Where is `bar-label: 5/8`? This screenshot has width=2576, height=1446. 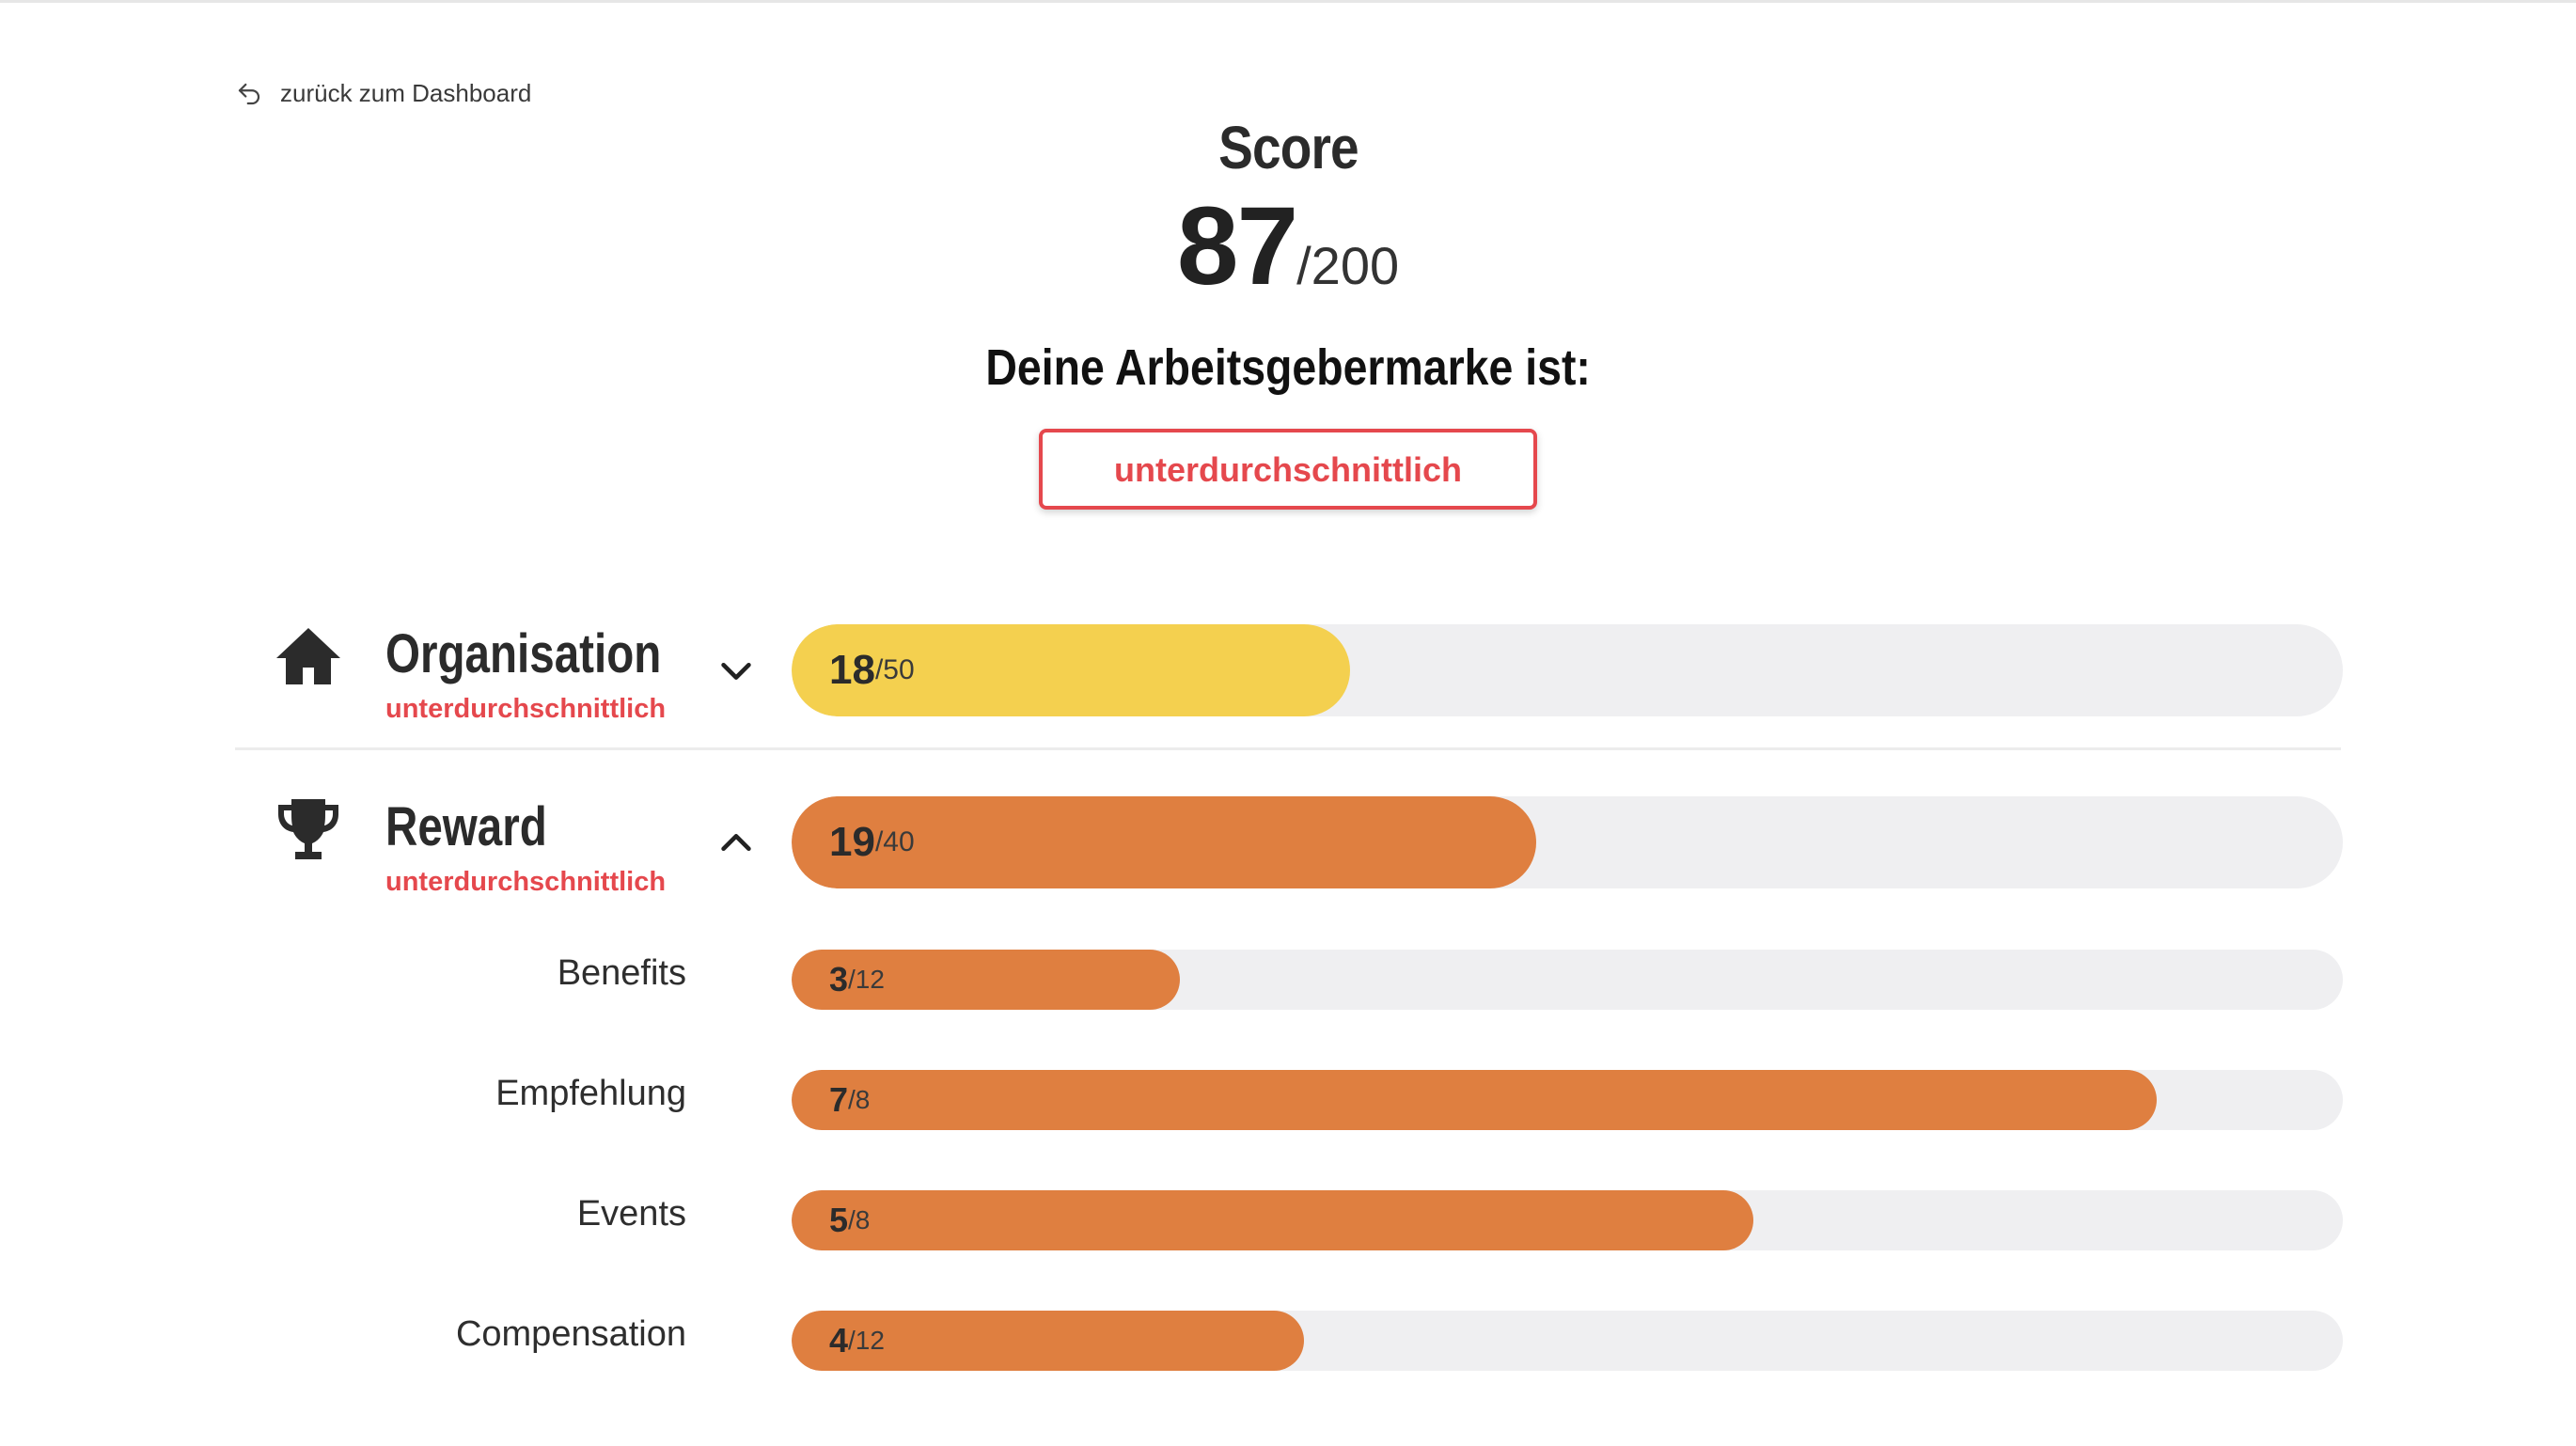
bar-label: 5/8 is located at coordinates (850, 1220).